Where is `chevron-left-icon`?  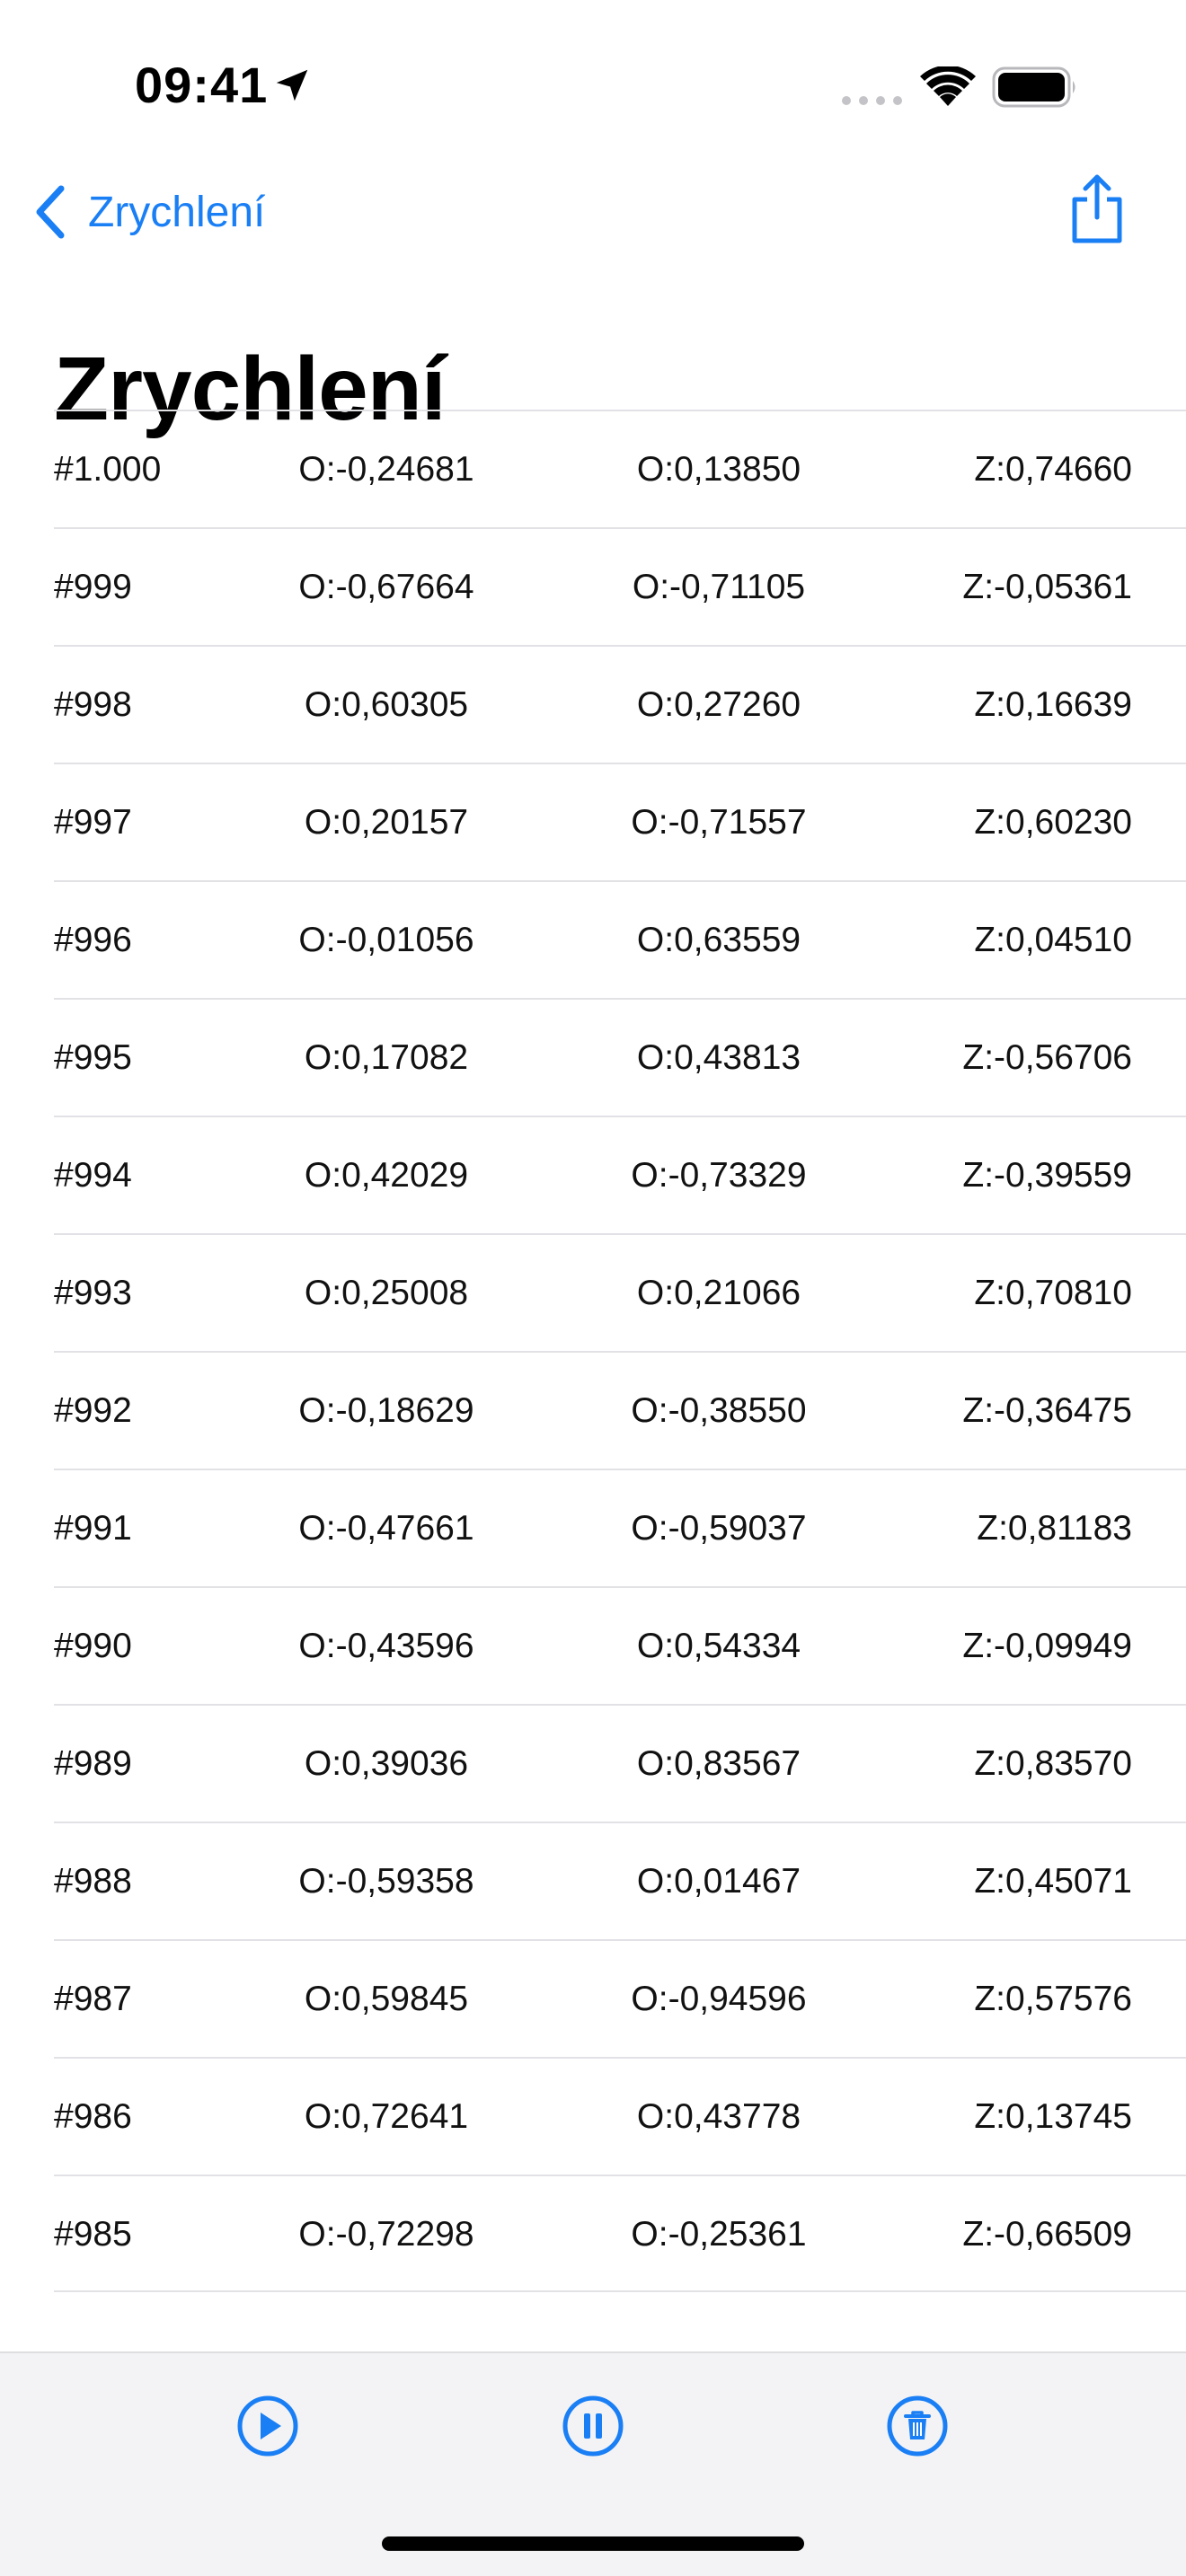 chevron-left-icon is located at coordinates (50, 212).